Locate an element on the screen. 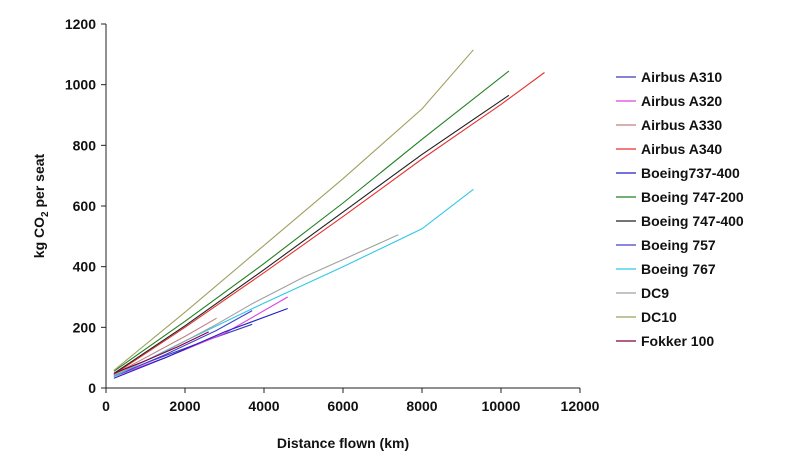 Image resolution: width=800 pixels, height=467 pixels. y-tick-label: 1200 is located at coordinates (80, 24).